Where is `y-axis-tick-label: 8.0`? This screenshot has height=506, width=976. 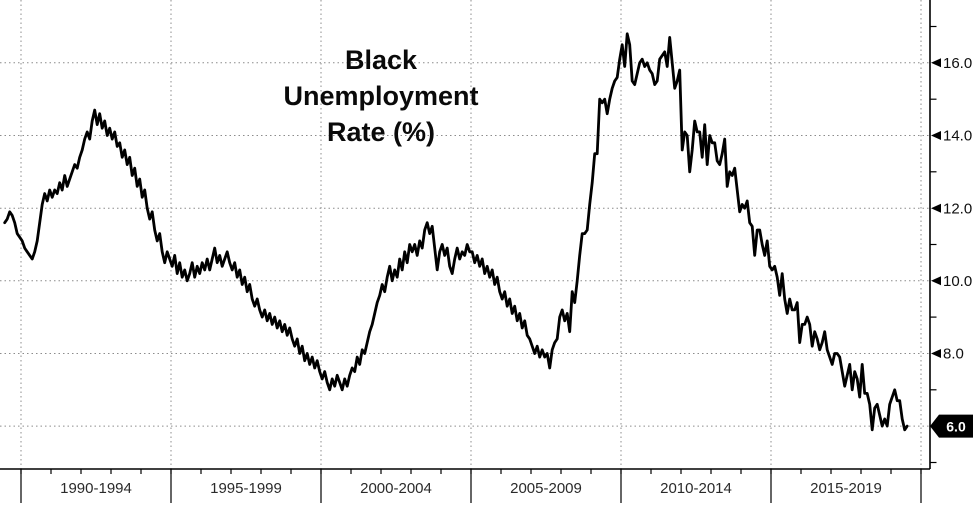
y-axis-tick-label: 8.0 is located at coordinates (953, 354).